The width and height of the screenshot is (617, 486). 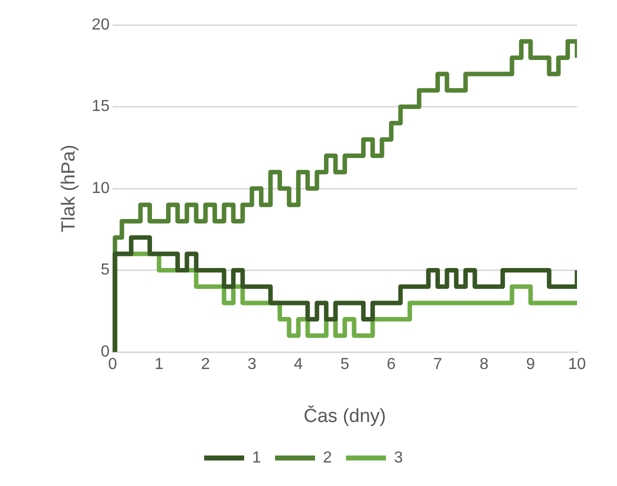 I want to click on x-tick-label: 9, so click(x=531, y=365).